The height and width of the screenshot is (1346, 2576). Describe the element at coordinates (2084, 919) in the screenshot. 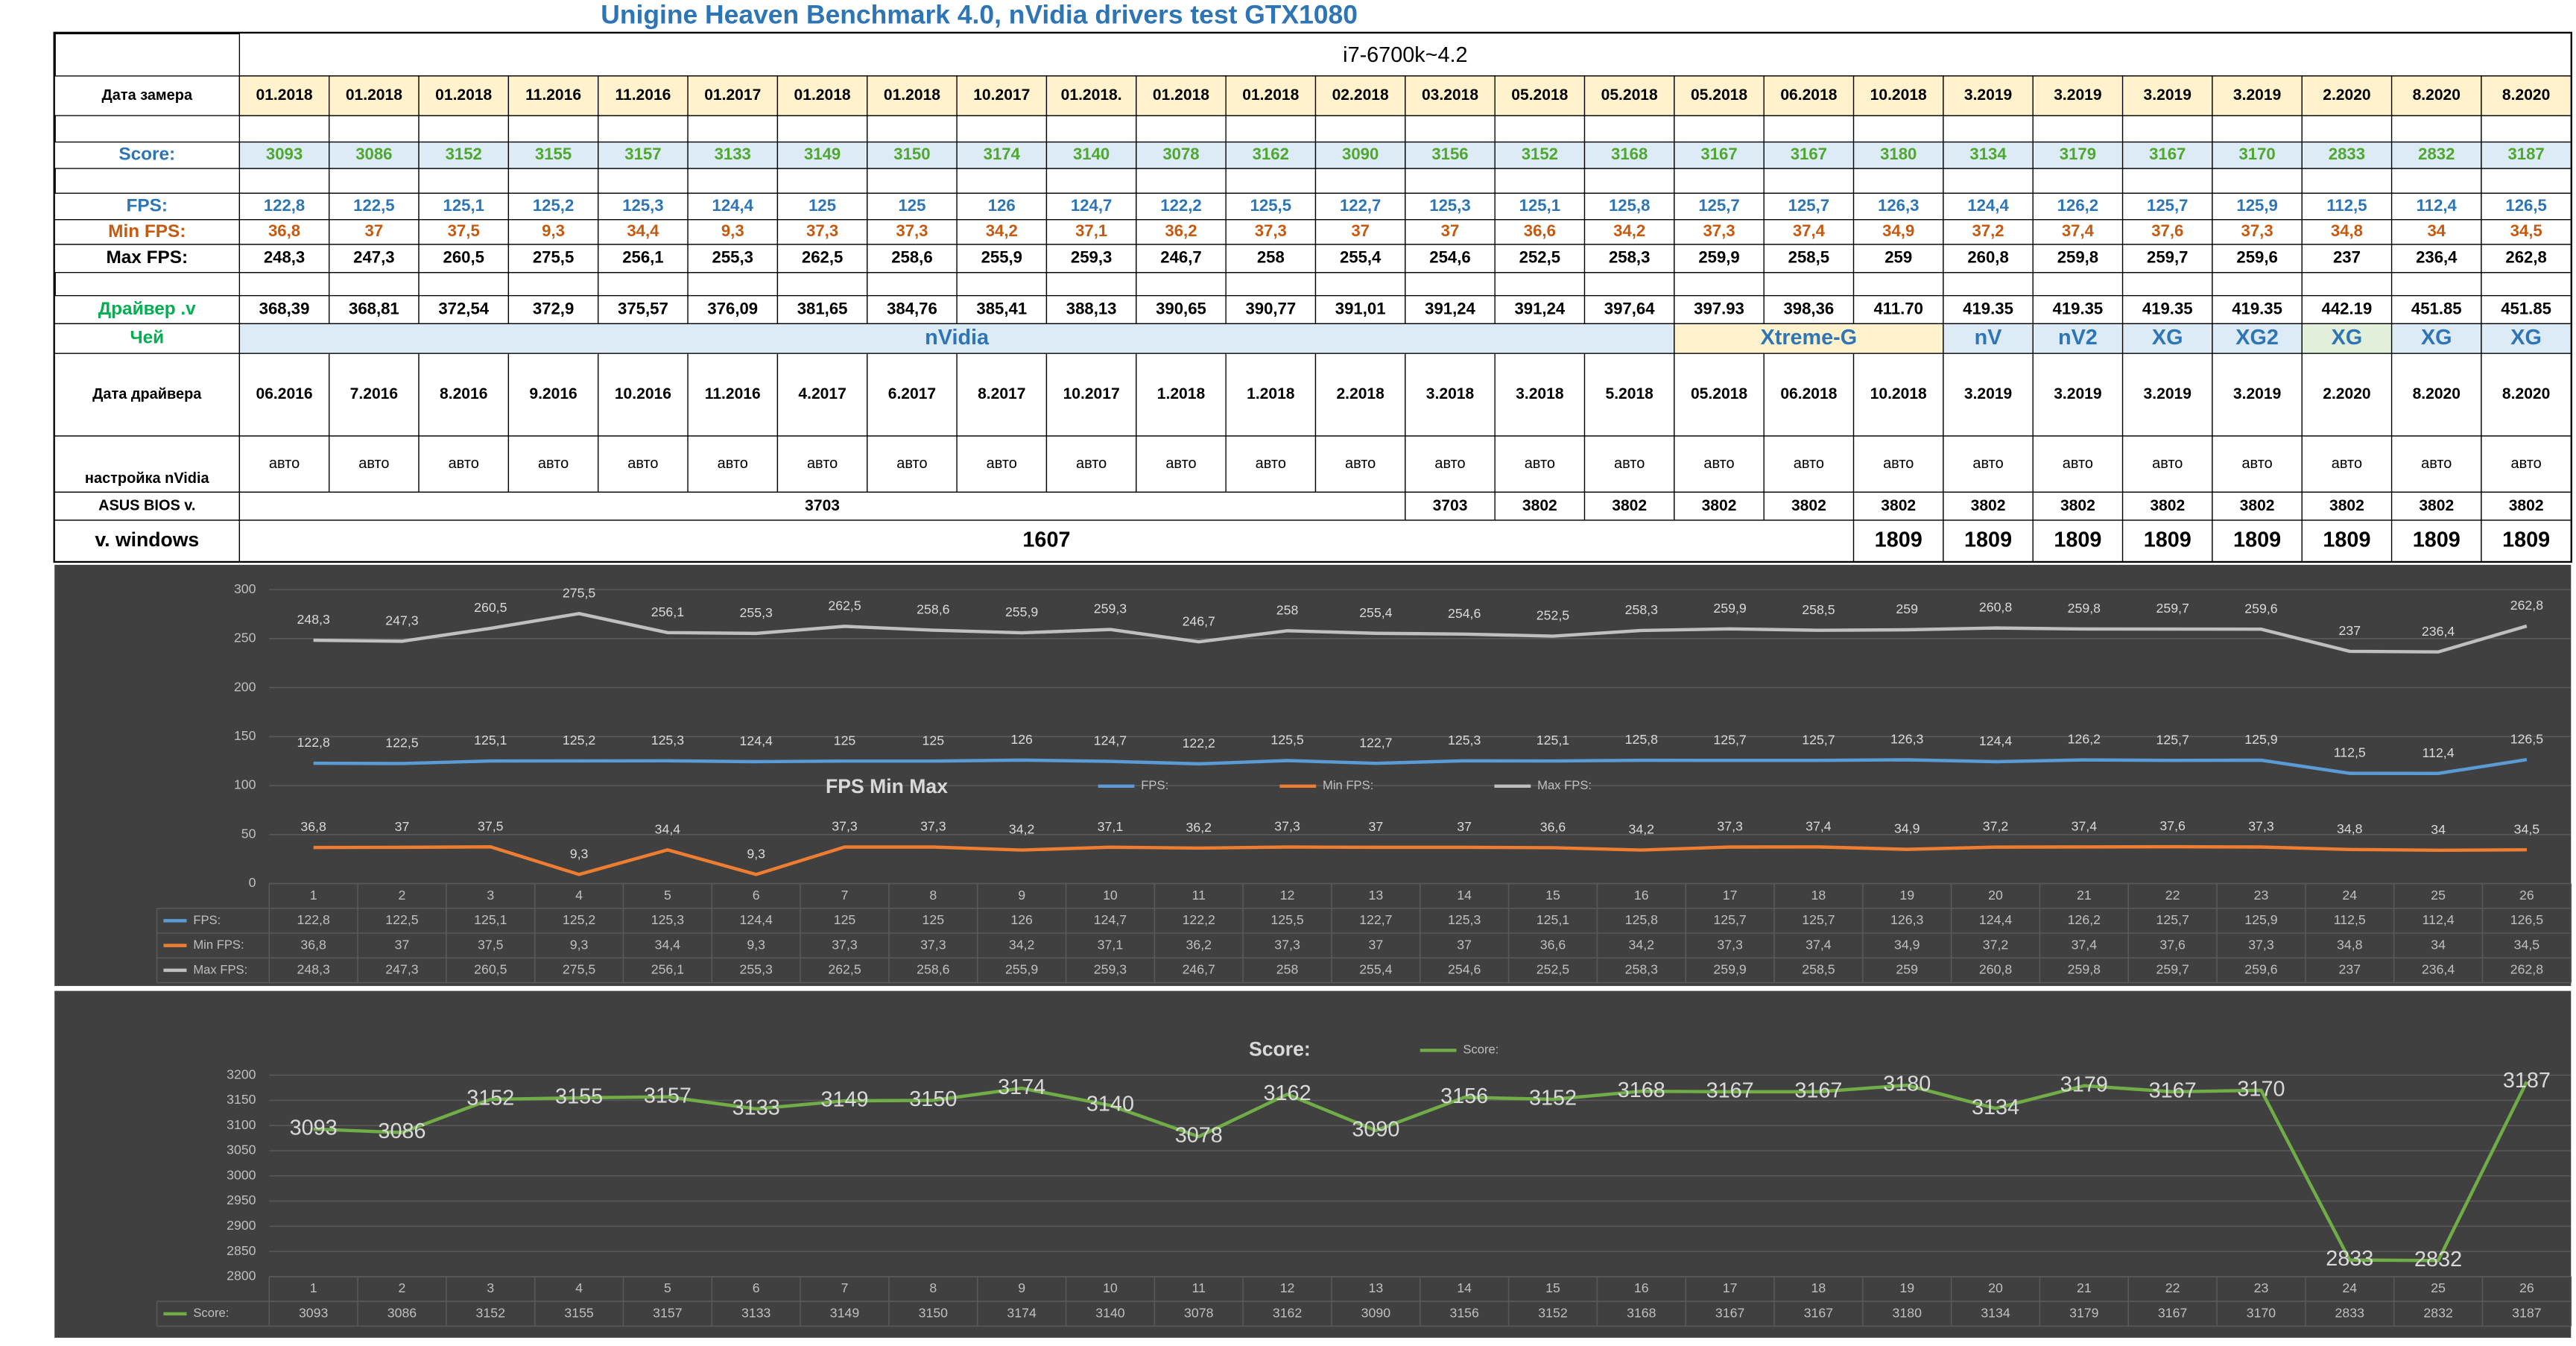

I see `data-table-value: 126,2` at that location.